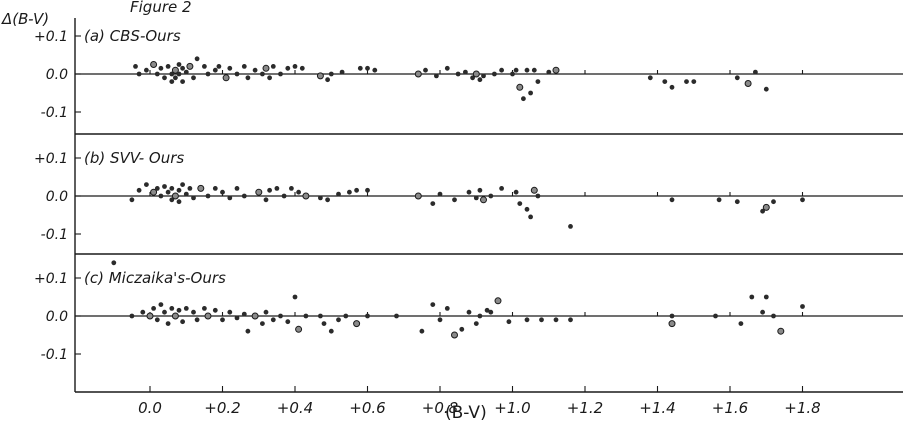 This screenshot has height=426, width=907. I want to click on x-tick-label: 0.0, so click(150, 408).